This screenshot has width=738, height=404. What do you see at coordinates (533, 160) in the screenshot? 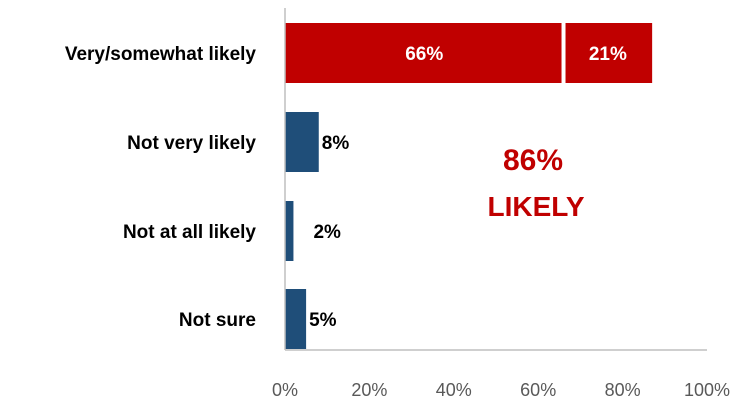
I see `annotation-value: 86%` at bounding box center [533, 160].